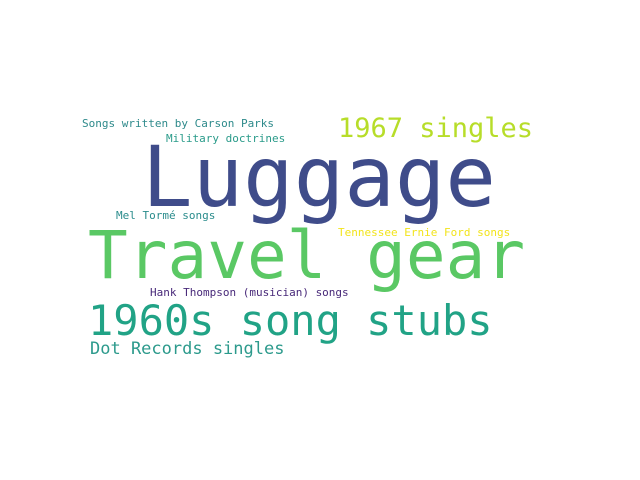  Describe the element at coordinates (307, 255) in the screenshot. I see `word-travel-gear: Travel gear` at that location.